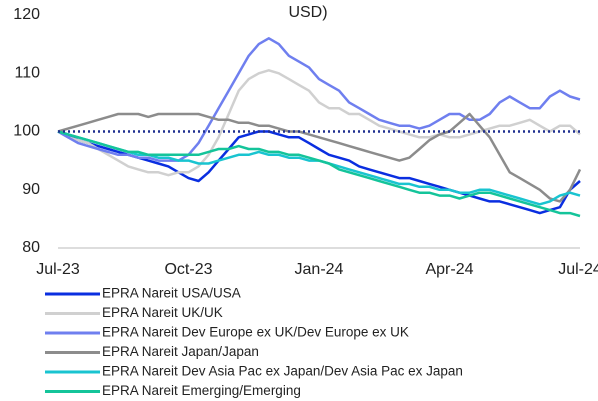  What do you see at coordinates (180, 351) in the screenshot?
I see `legend-label: EPRA Nareit Japan/Japan` at bounding box center [180, 351].